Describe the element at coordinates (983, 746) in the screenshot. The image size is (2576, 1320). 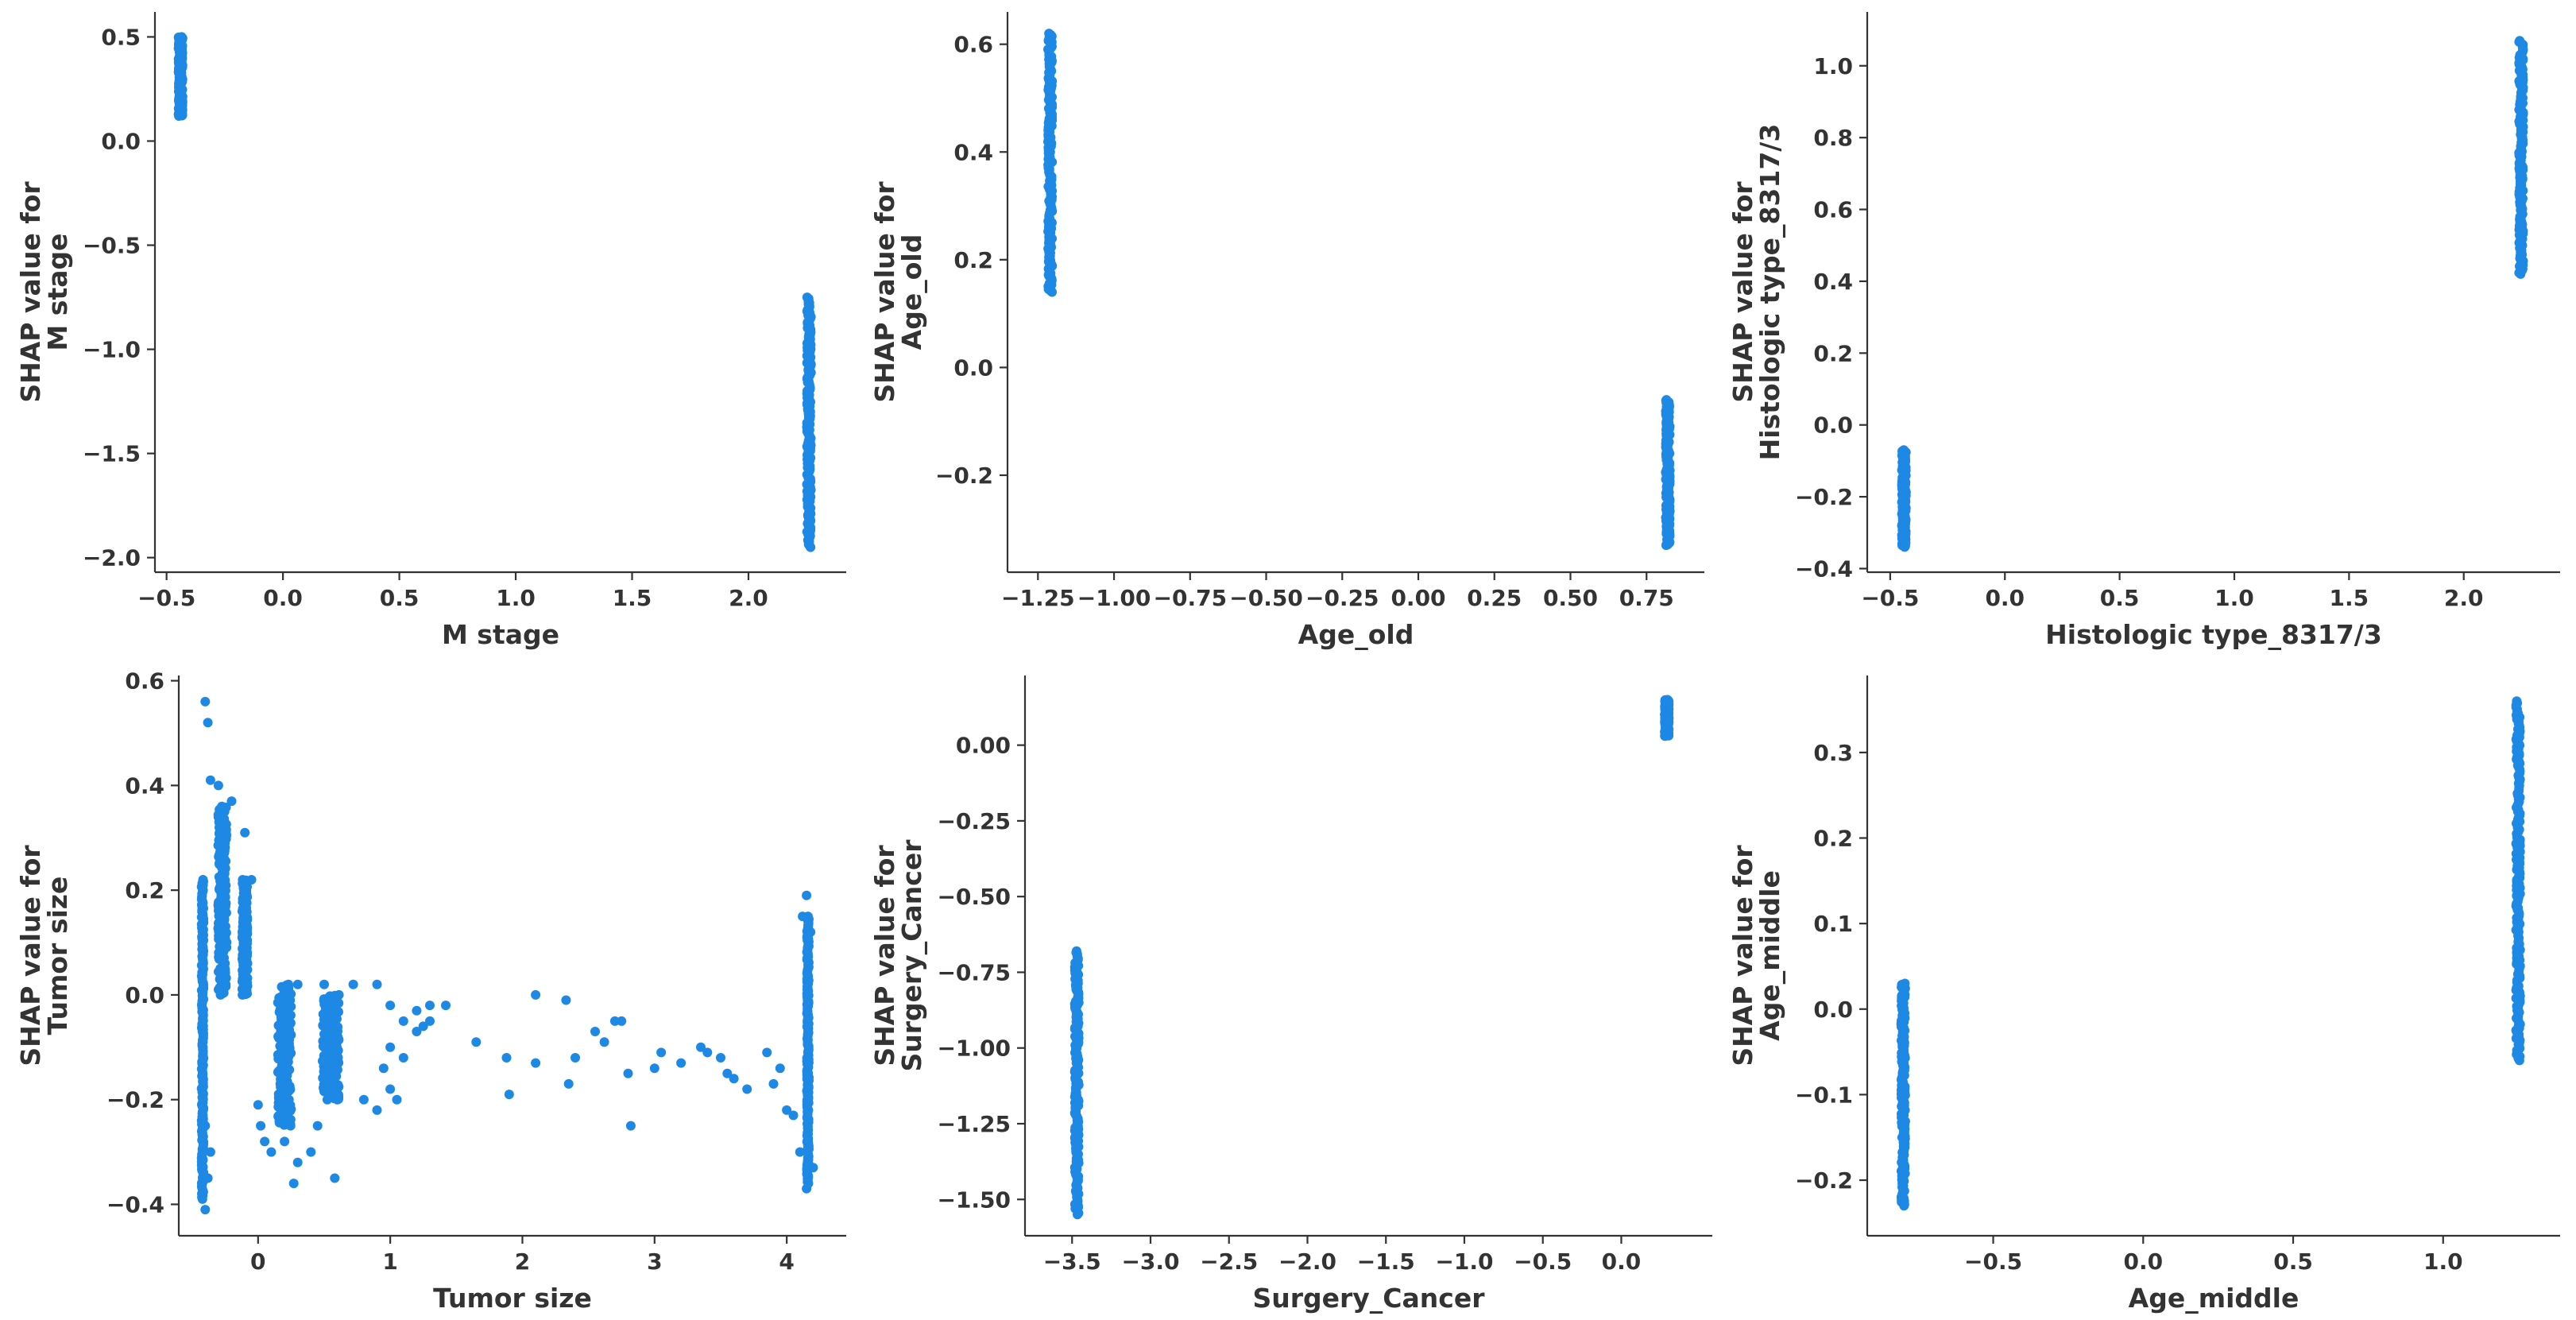
I see `y-tick-label: 0.00` at that location.